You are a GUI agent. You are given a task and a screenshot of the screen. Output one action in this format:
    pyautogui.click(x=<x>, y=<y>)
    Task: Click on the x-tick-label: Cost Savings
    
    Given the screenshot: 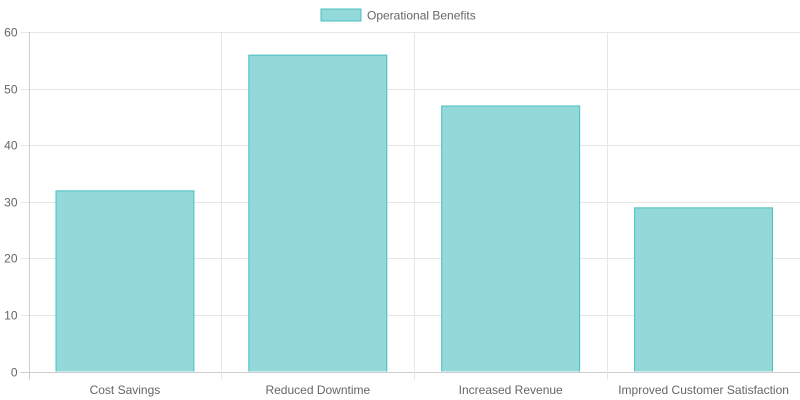 What is the action you would take?
    pyautogui.click(x=125, y=390)
    